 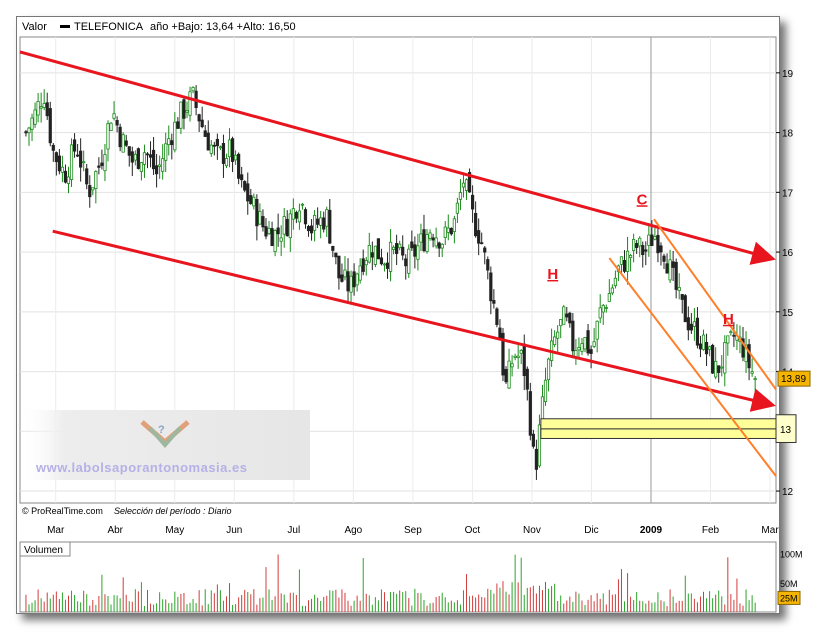 I want to click on x-tick-label: Jun, so click(x=234, y=530).